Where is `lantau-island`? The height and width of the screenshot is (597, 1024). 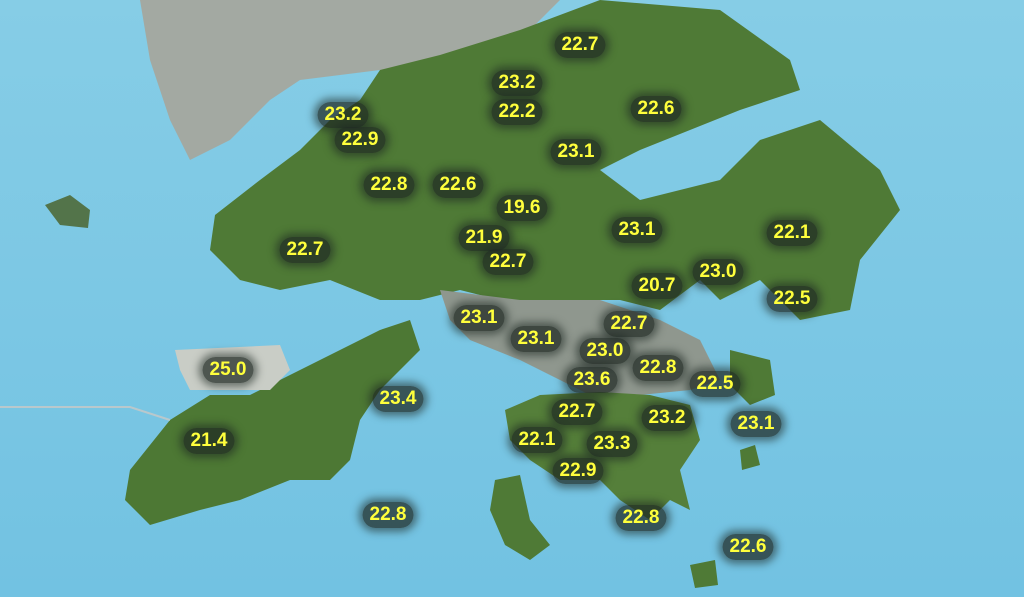
lantau-island is located at coordinates (272, 422).